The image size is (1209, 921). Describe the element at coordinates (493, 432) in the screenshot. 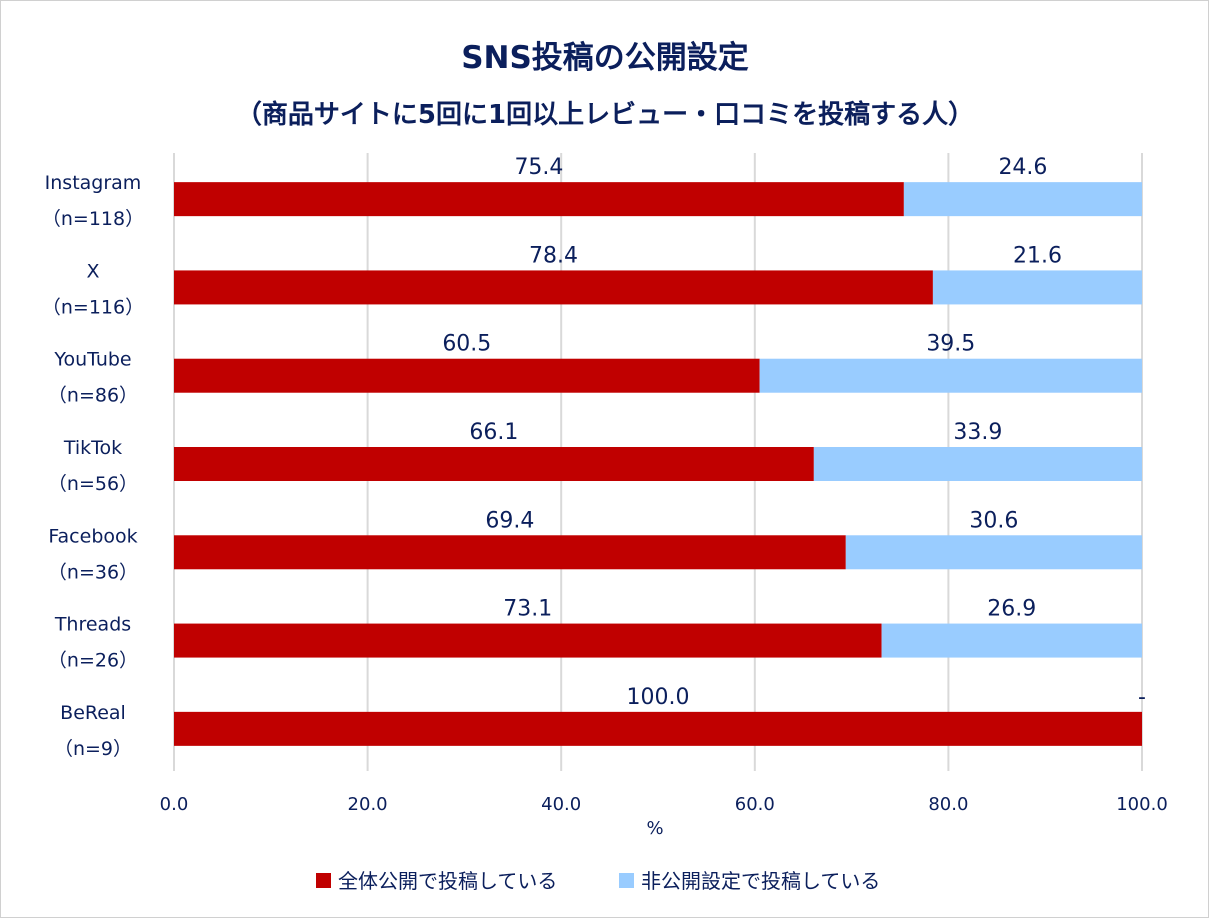

I see `data-label: 66.1` at that location.